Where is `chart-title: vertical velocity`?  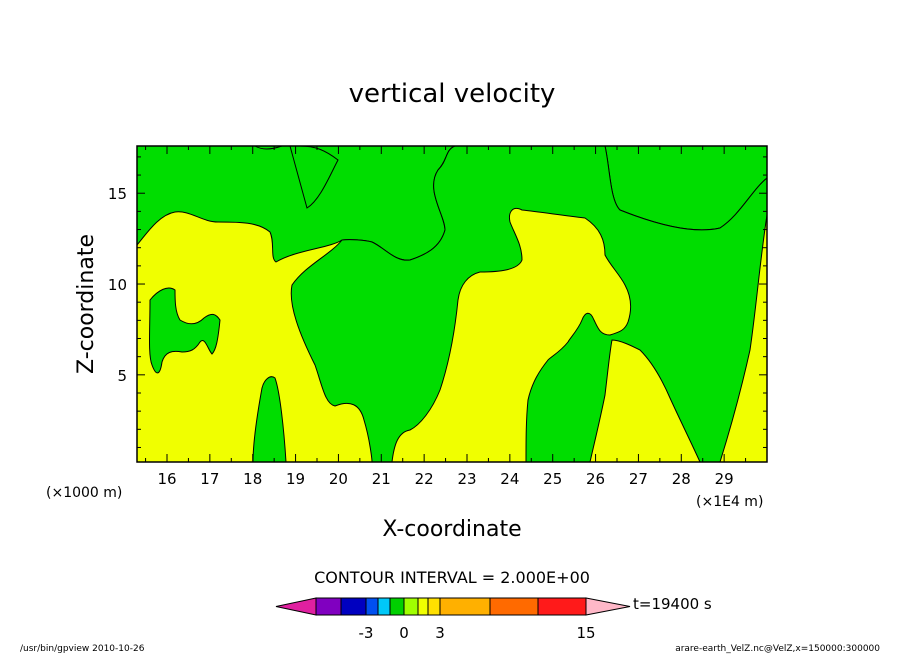
chart-title: vertical velocity is located at coordinates (452, 94).